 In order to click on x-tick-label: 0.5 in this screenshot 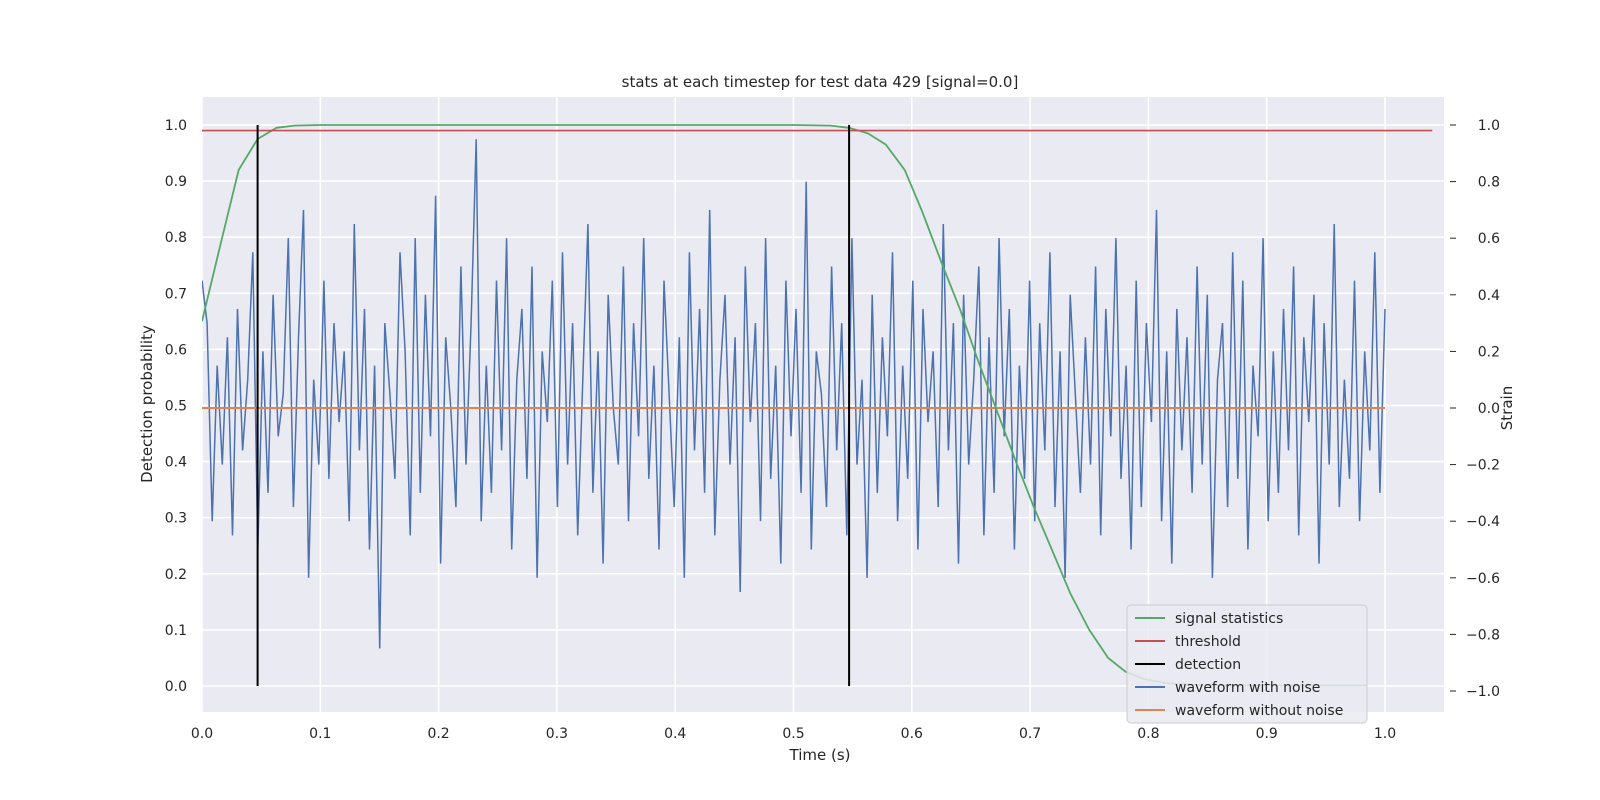, I will do `click(793, 734)`.